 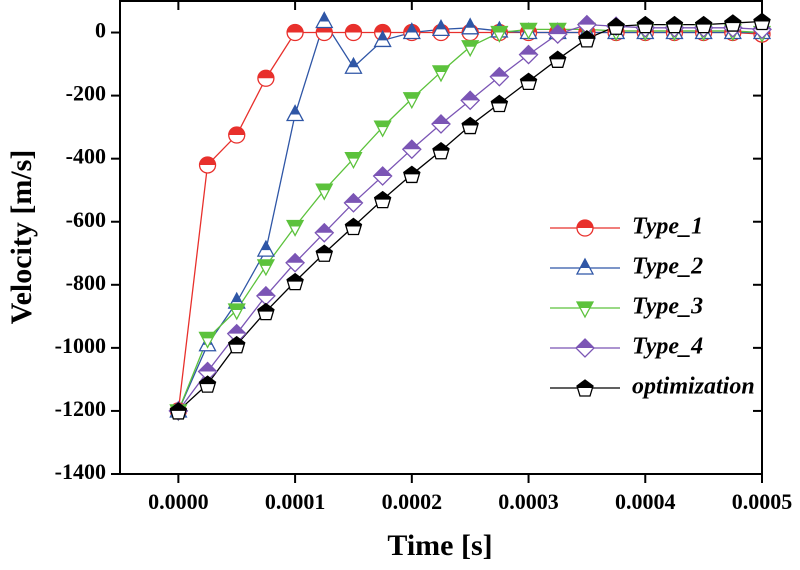 I want to click on y-tick-label: -1000, so click(x=80, y=345).